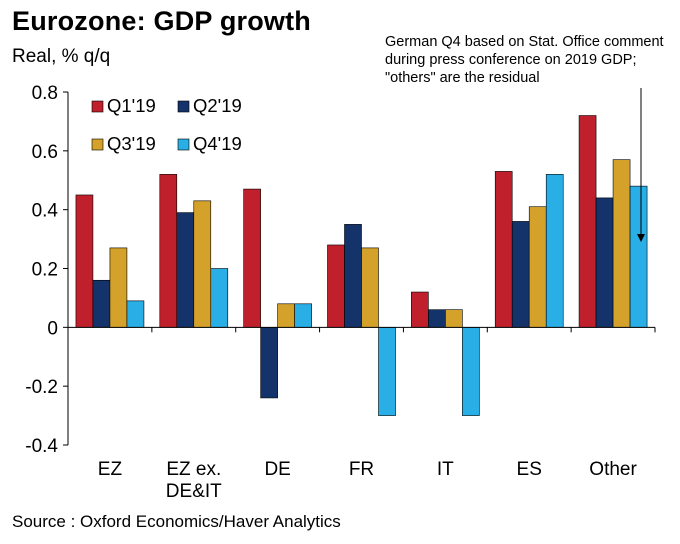 Image resolution: width=680 pixels, height=544 pixels. Describe the element at coordinates (217, 105) in the screenshot. I see `legend-label: Q2'19` at that location.